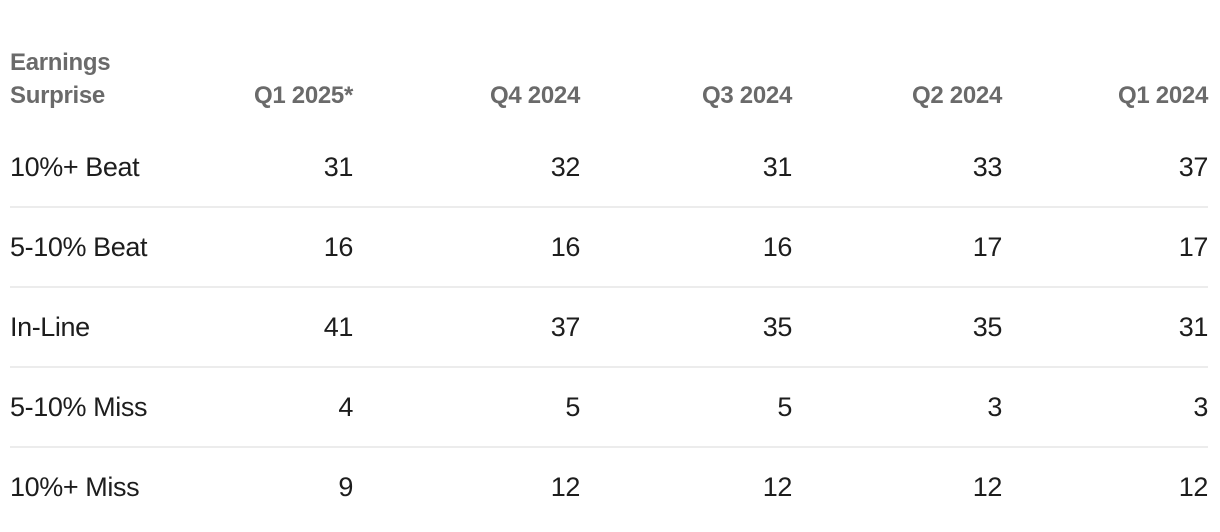 The height and width of the screenshot is (532, 1220). What do you see at coordinates (82, 247) in the screenshot?
I see `row-label: 5-10% Beat` at bounding box center [82, 247].